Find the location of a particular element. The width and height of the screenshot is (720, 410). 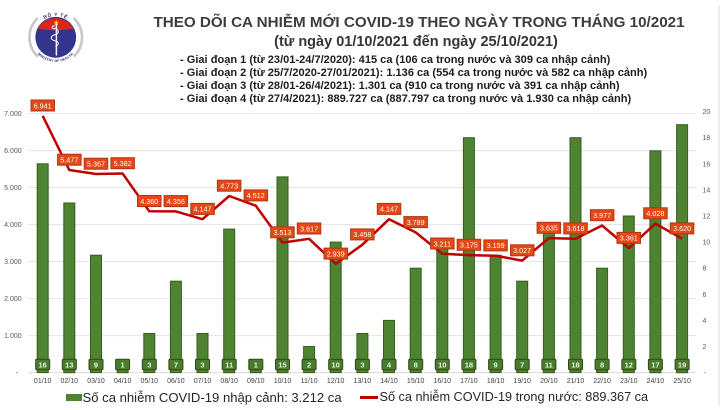

svg-text: 10/10 is located at coordinates (283, 381).